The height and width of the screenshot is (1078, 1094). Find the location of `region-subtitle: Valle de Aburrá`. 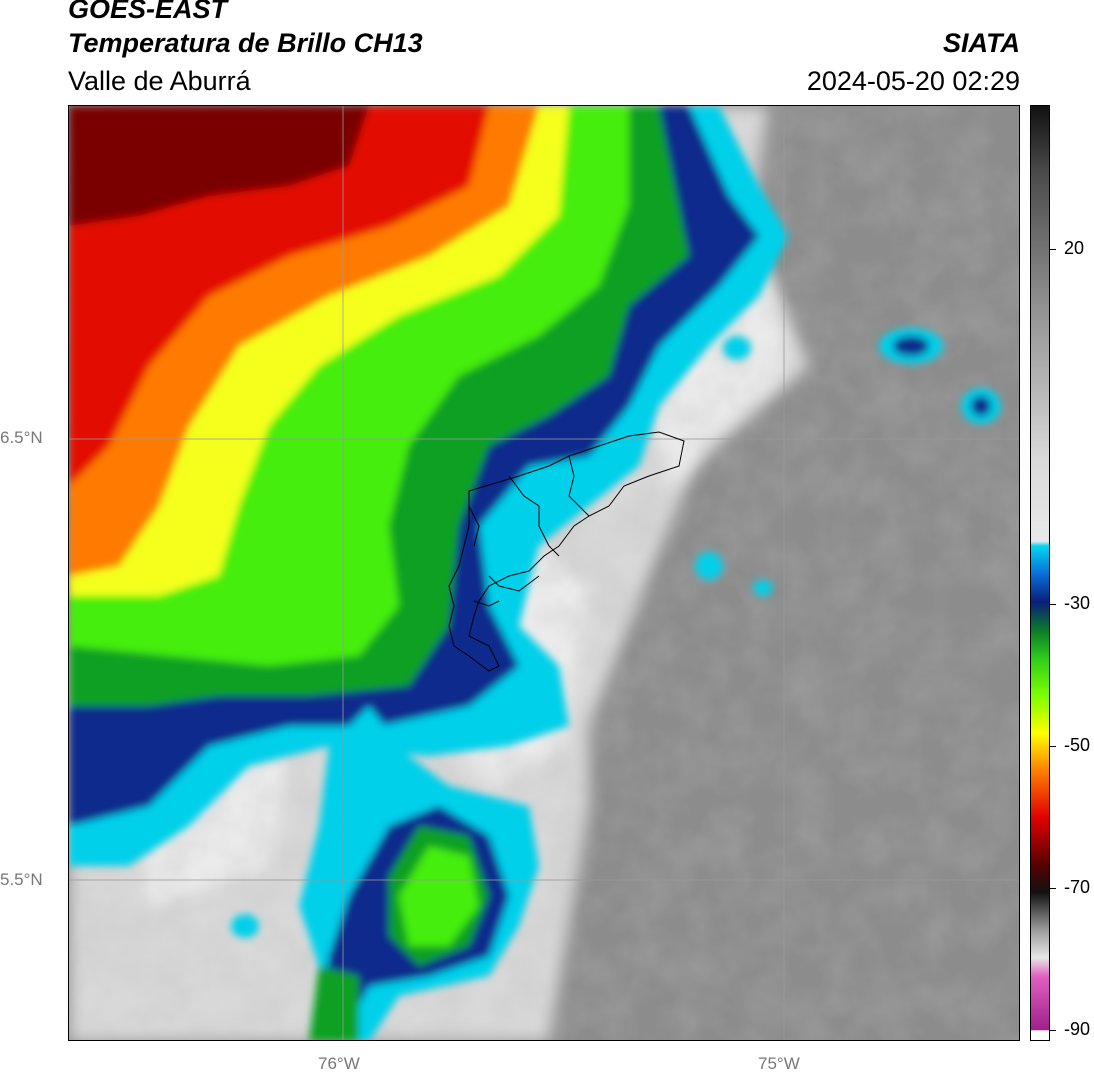

region-subtitle: Valle de Aburrá is located at coordinates (159, 81).